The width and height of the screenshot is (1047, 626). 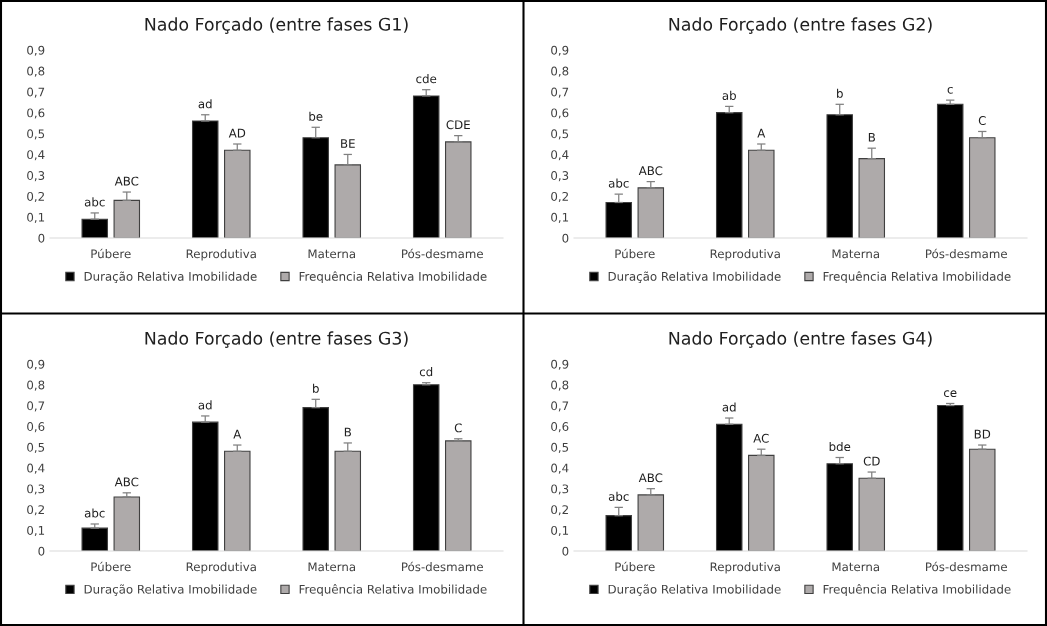 I want to click on chart-title: Nado Forçado (entre fases G1), so click(x=276, y=25).